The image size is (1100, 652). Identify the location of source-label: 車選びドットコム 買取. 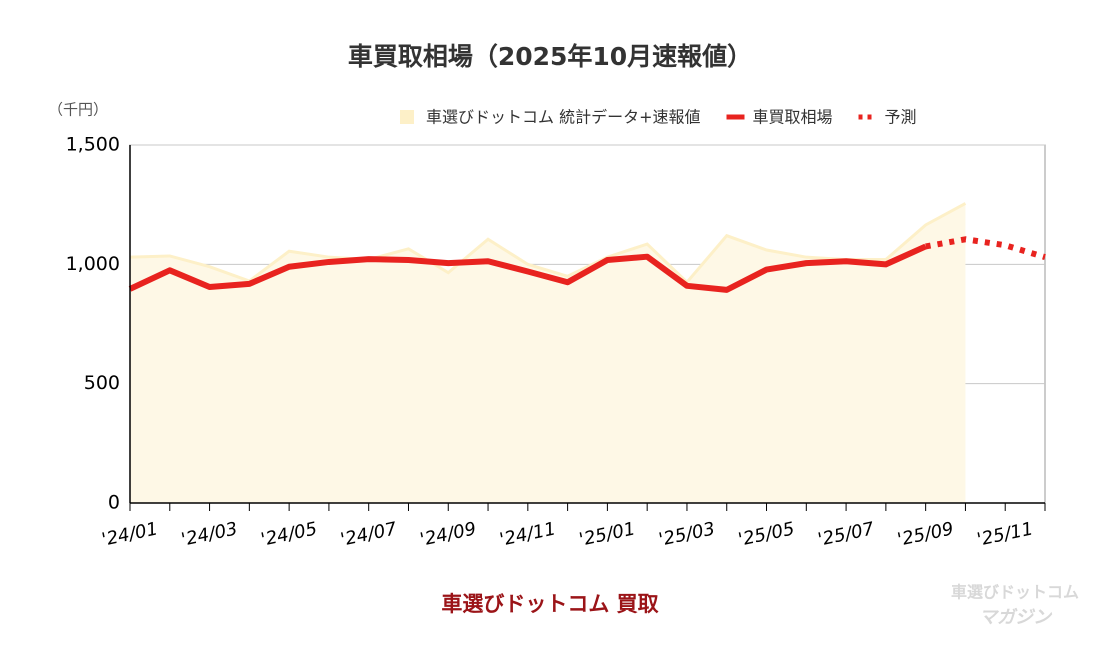
(549, 604).